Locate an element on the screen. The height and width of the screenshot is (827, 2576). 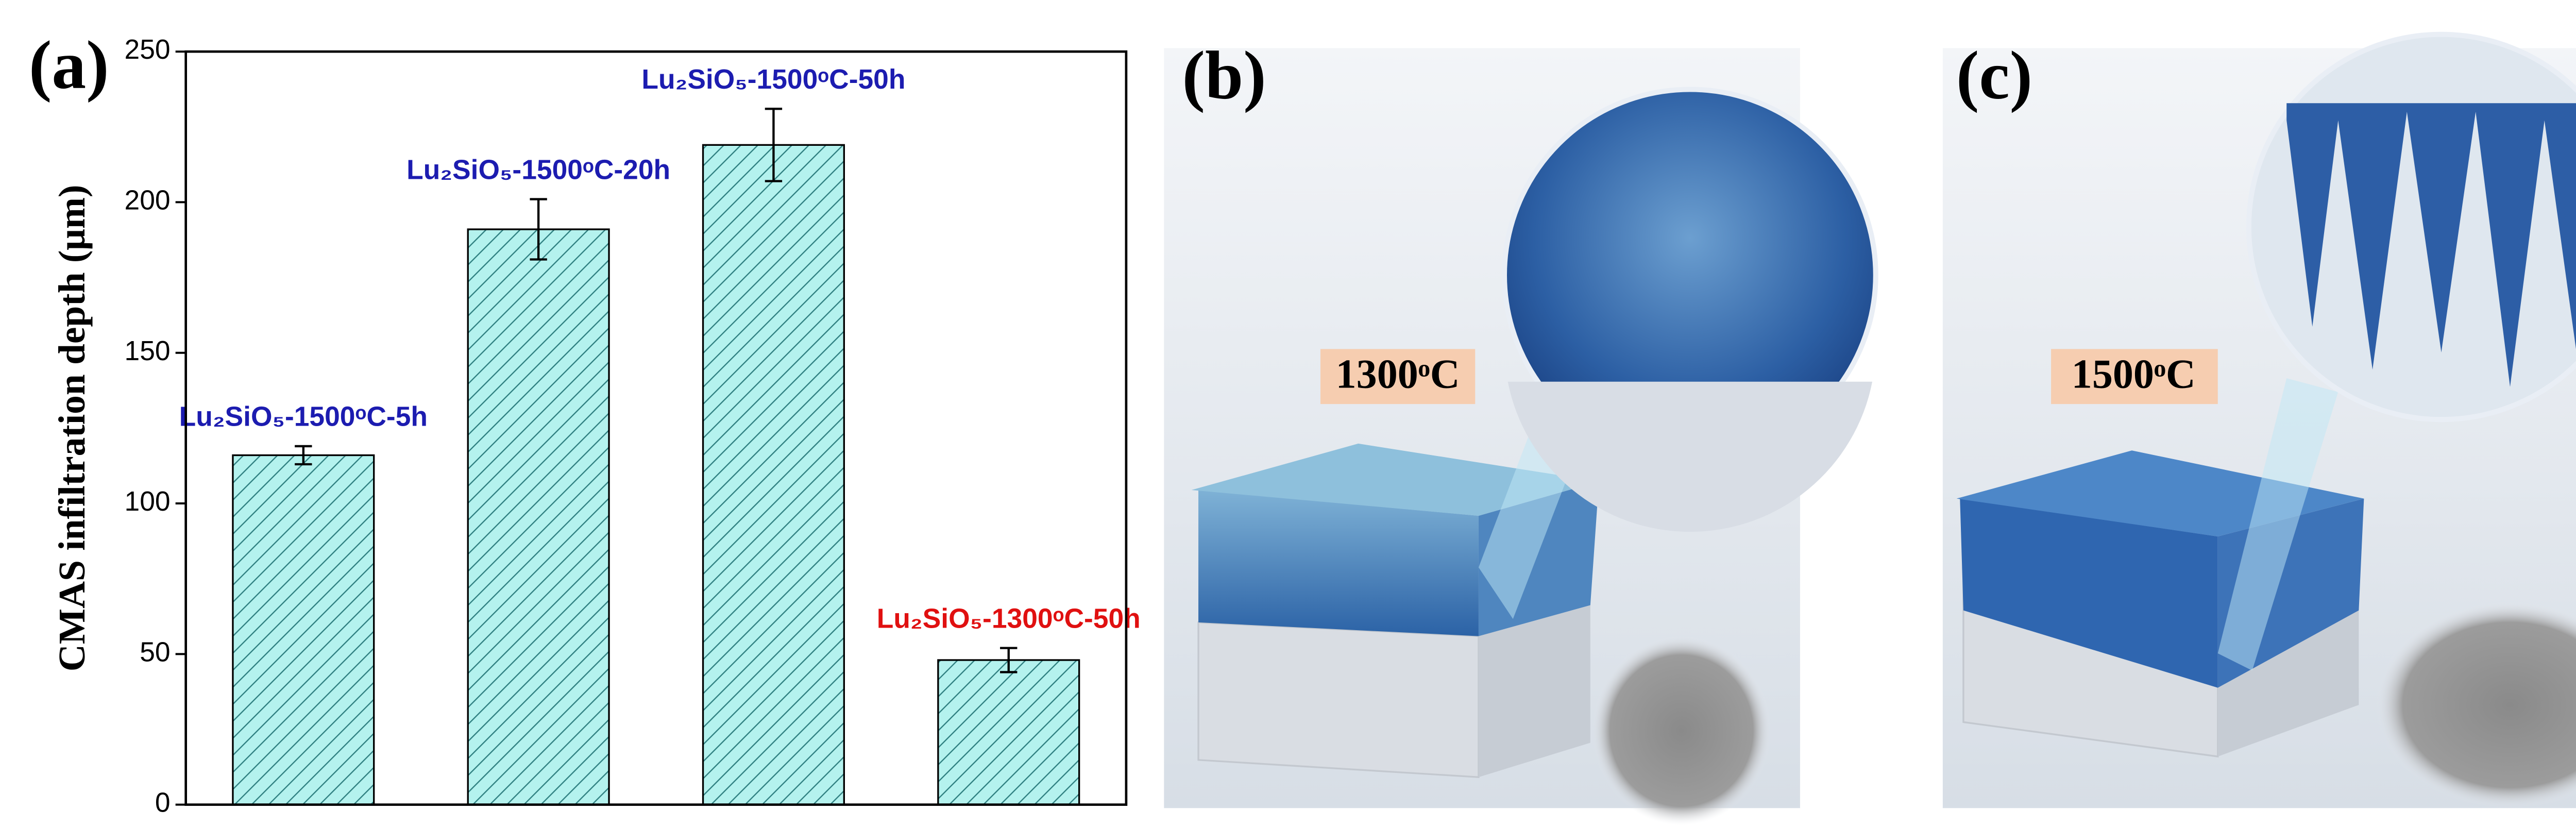
temperature-label: 1500ᵒC is located at coordinates (2134, 374).